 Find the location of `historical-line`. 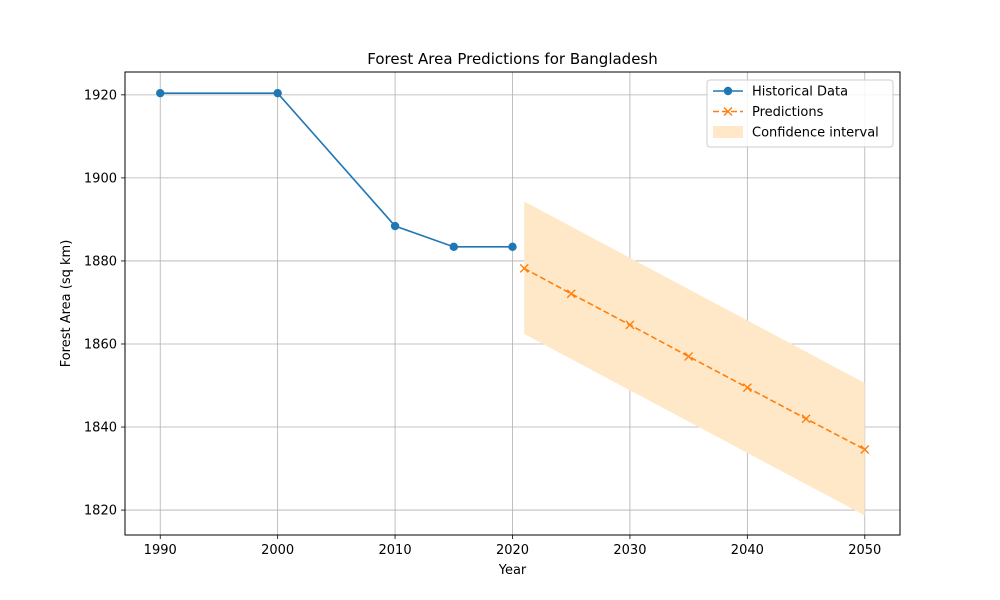

historical-line is located at coordinates (336, 170).